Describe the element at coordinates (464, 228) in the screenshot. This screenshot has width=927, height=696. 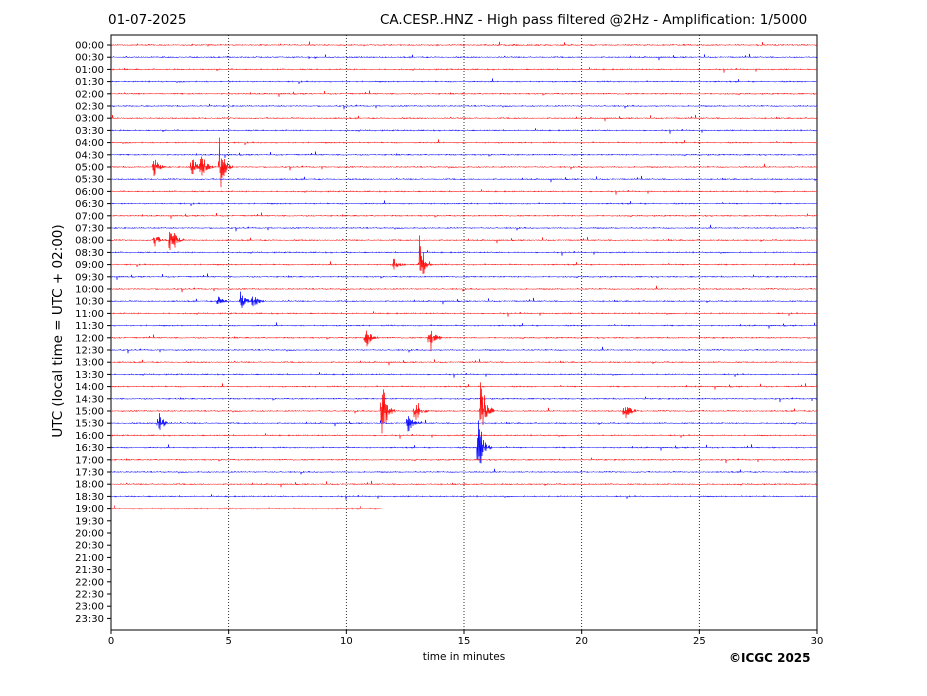
I see `trace-07:30` at that location.